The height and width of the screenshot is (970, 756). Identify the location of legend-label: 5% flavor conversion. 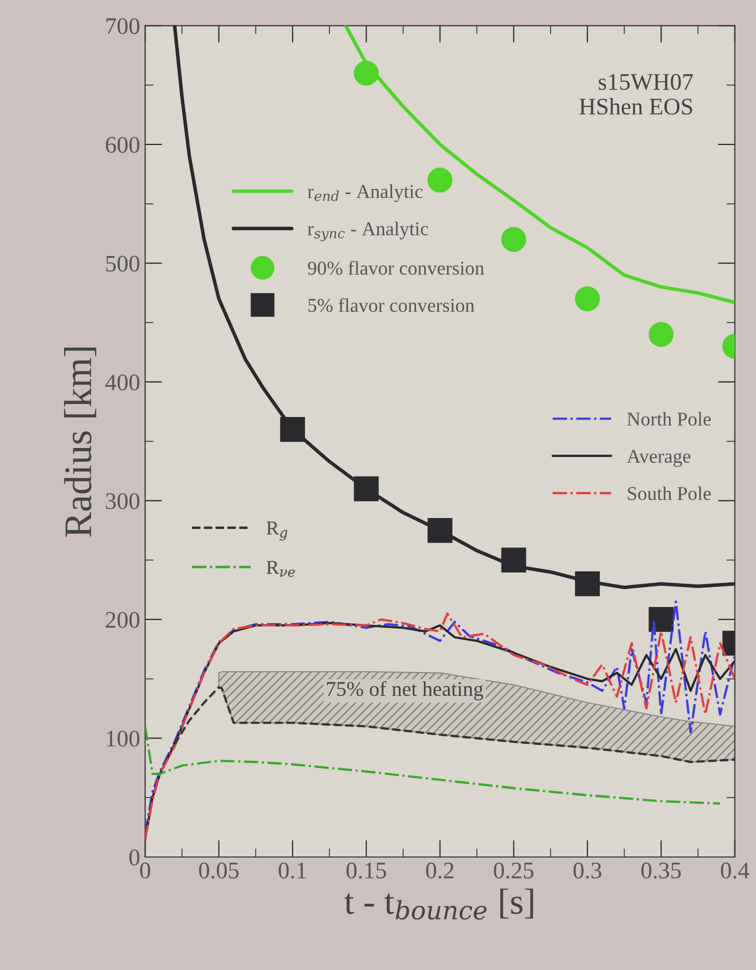
(391, 305).